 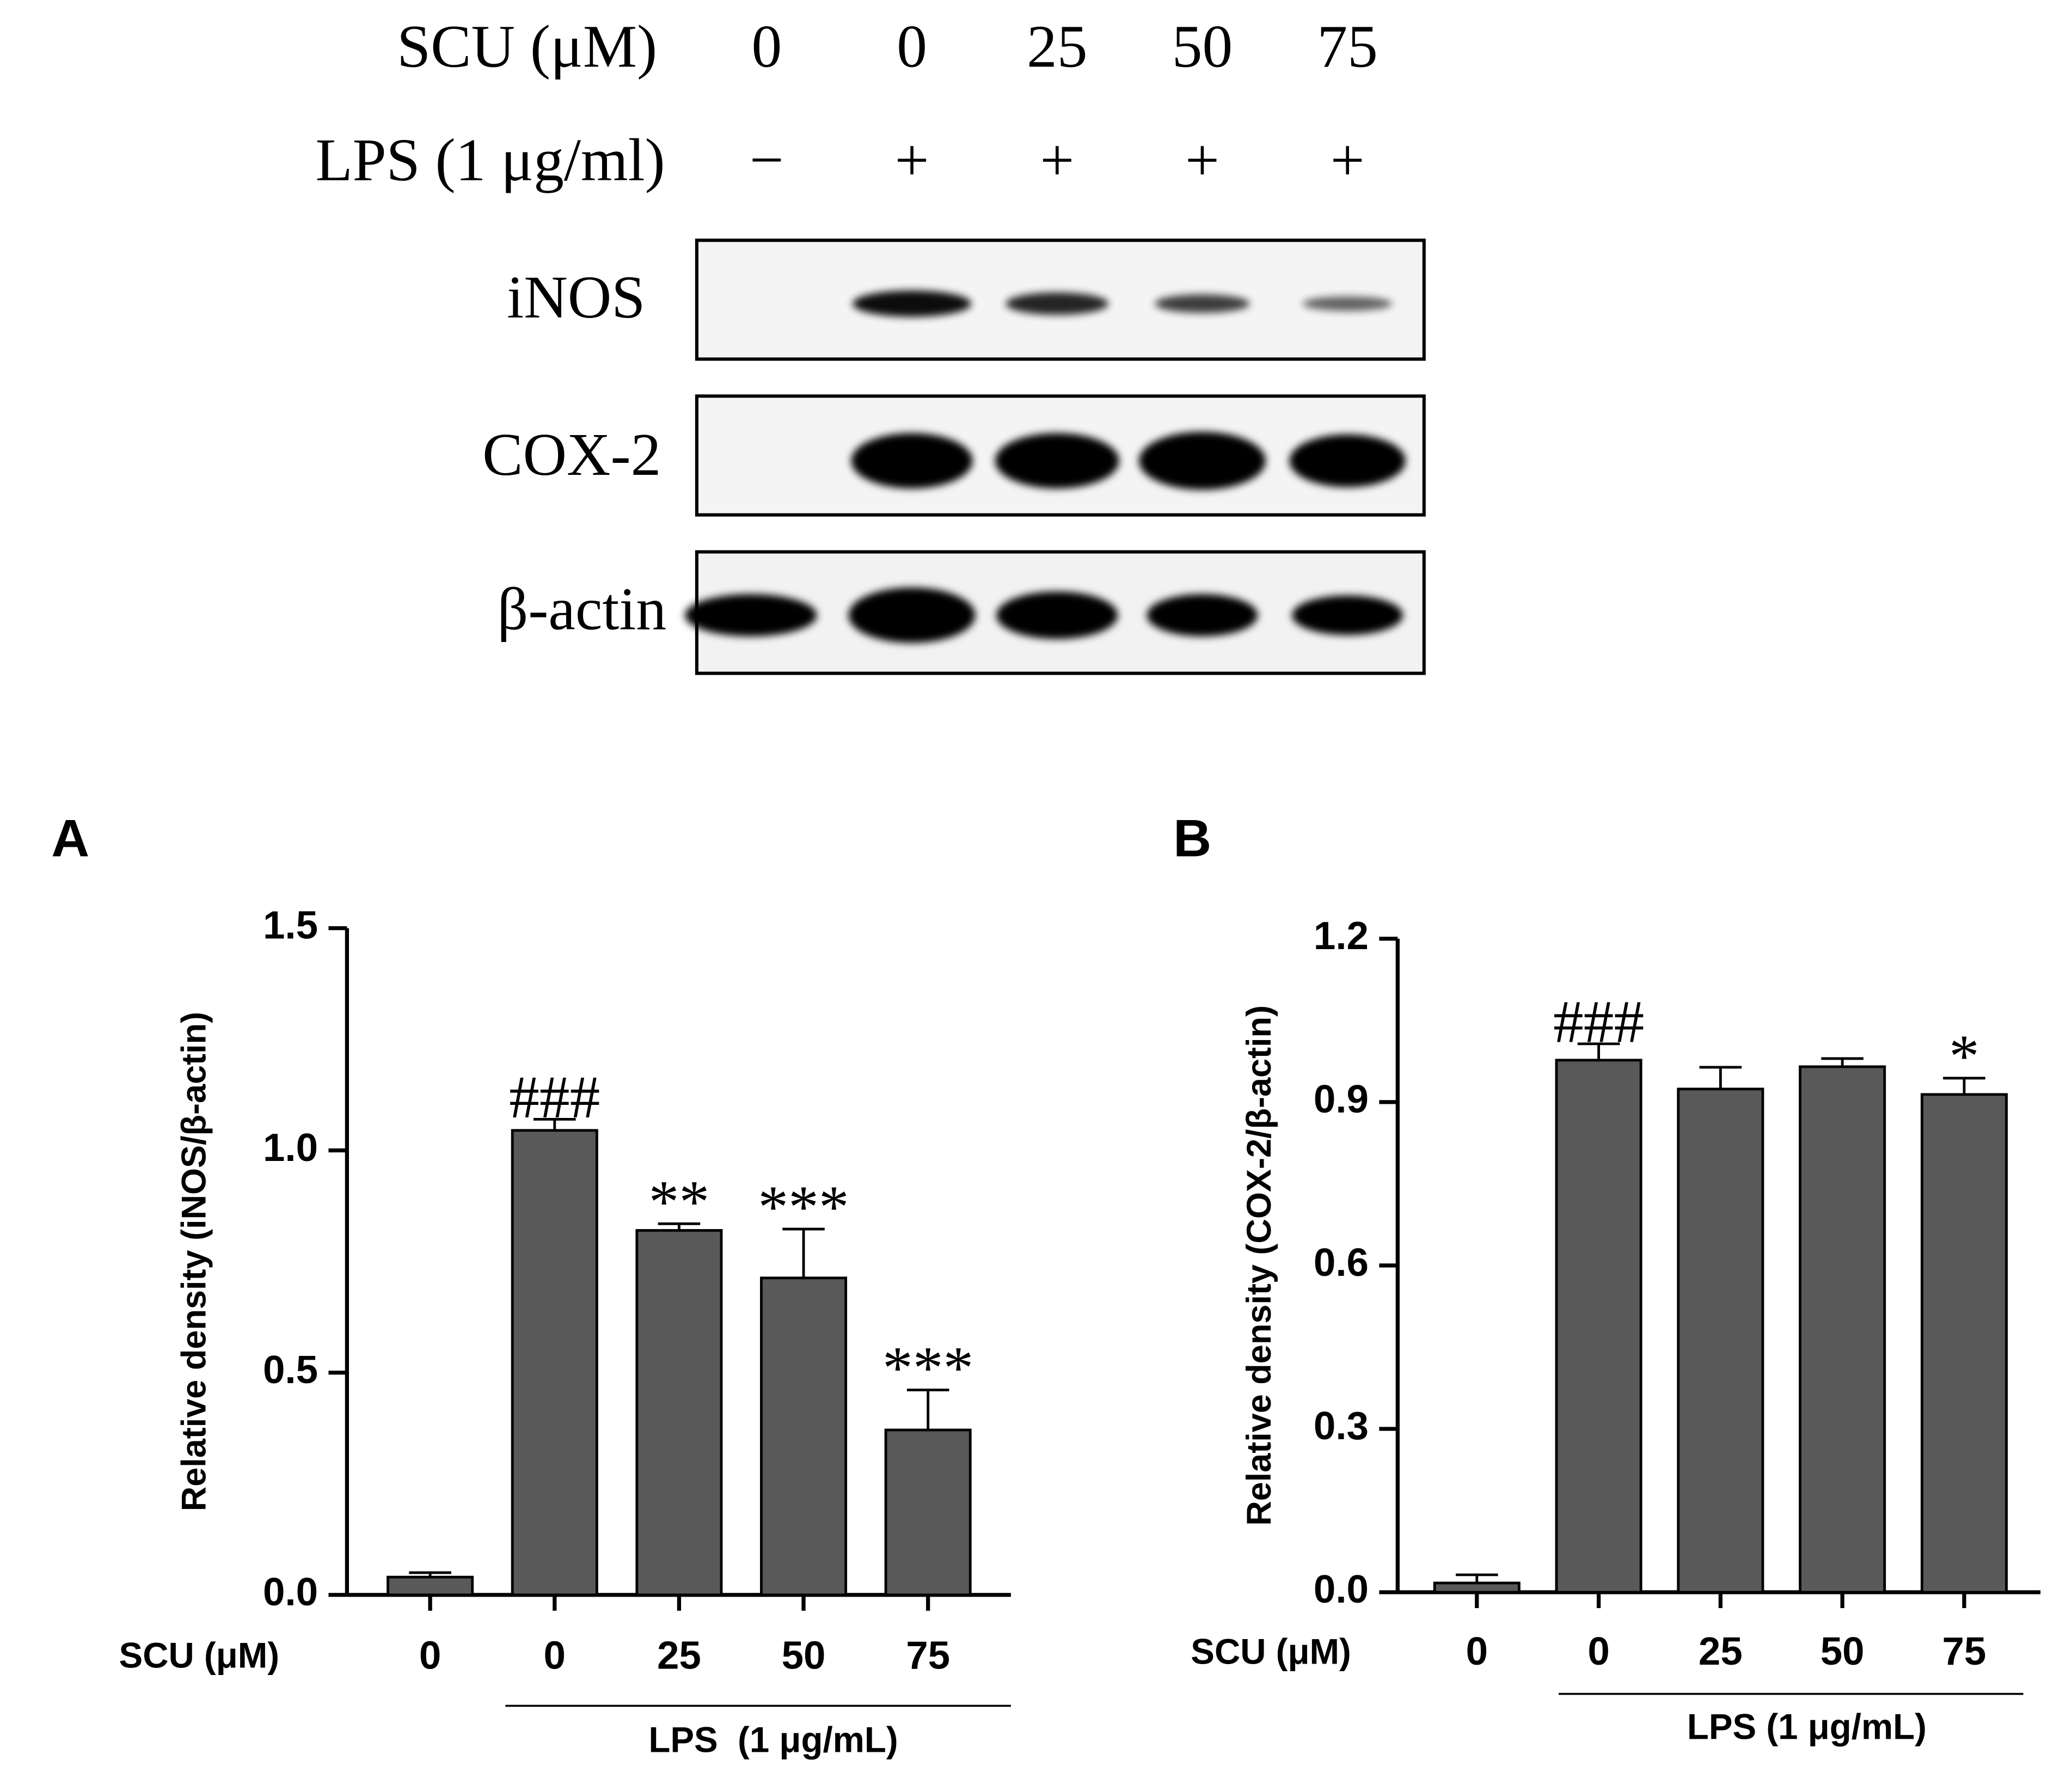 What do you see at coordinates (1259, 1265) in the screenshot?
I see `y-axis-label: Relative density (COX-2/β-actin)` at bounding box center [1259, 1265].